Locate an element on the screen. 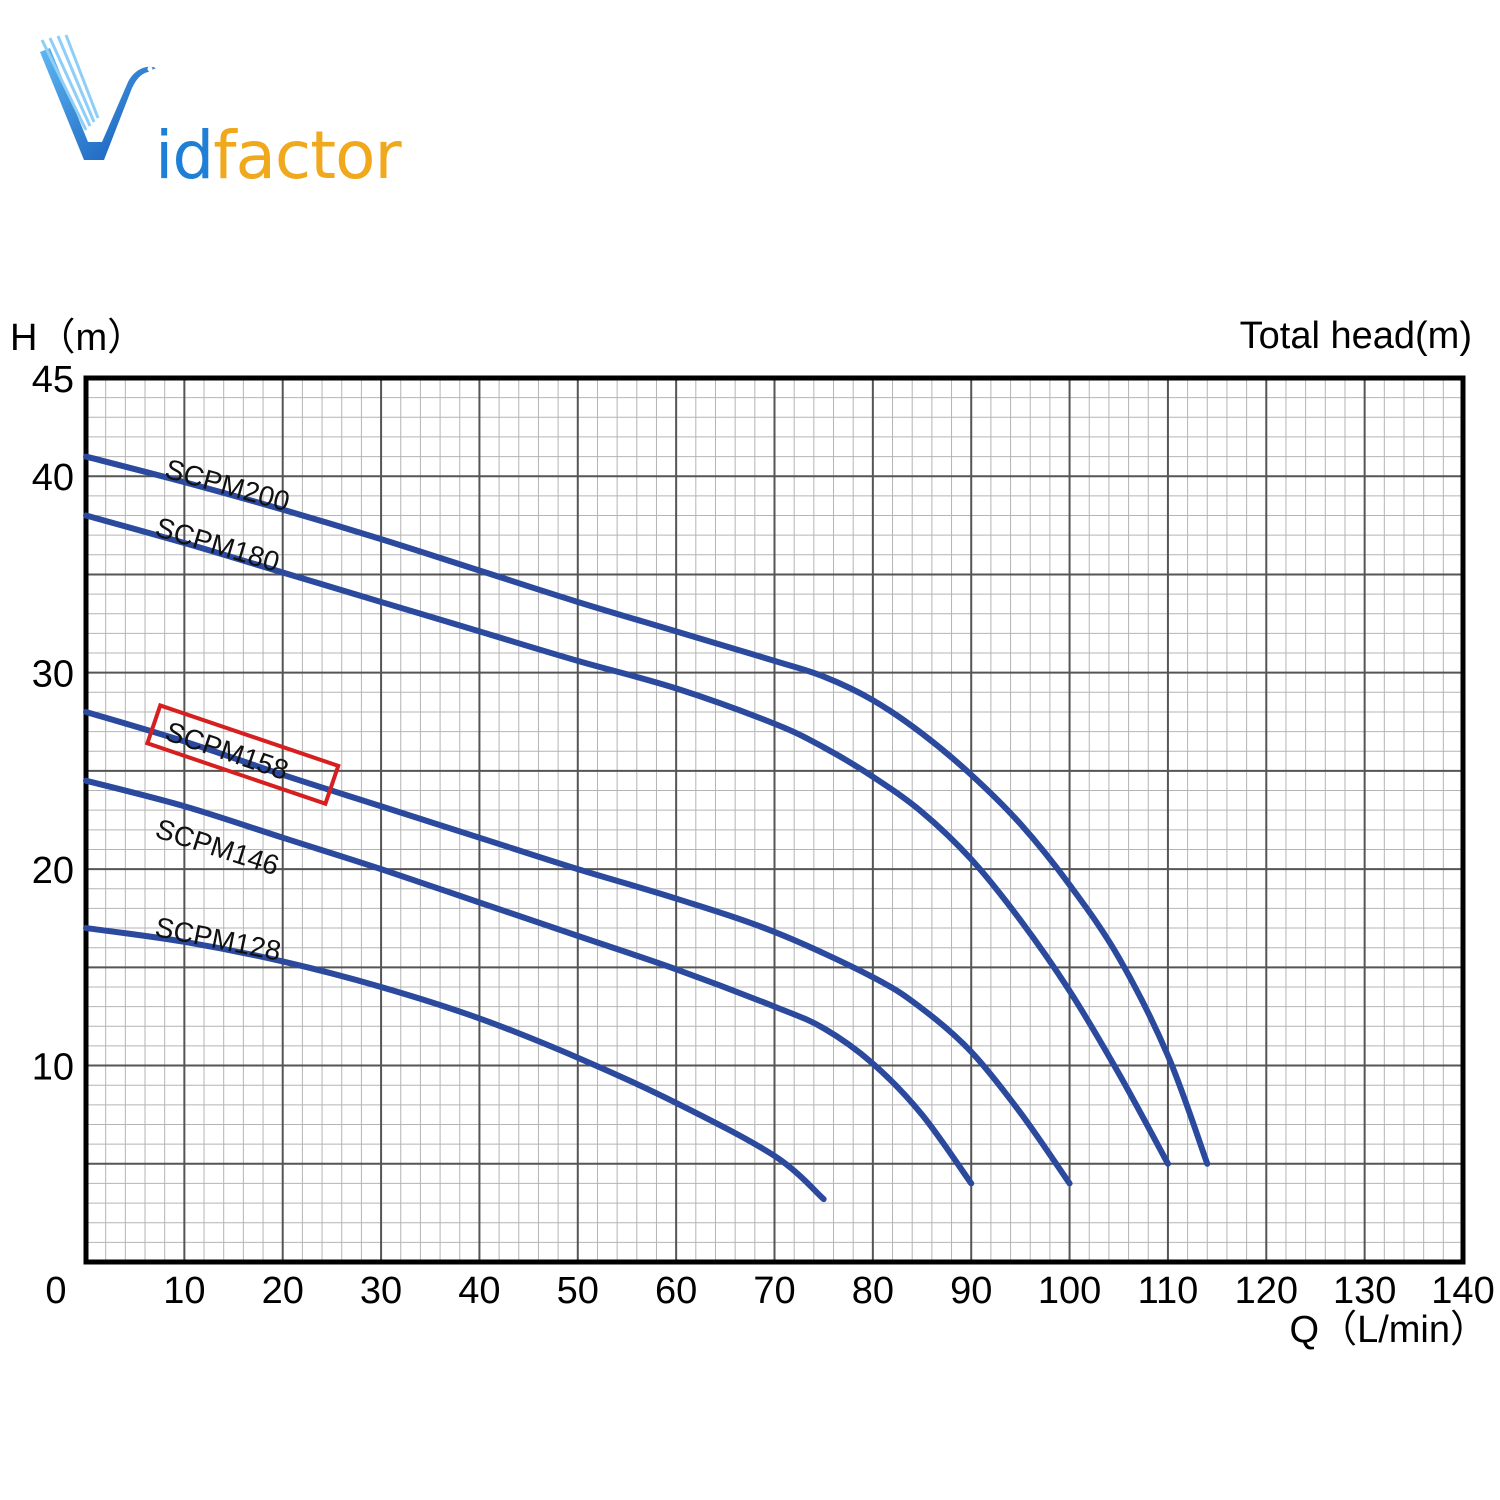 This screenshot has width=1500, height=1500. y-axis-title: H（m） is located at coordinates (77, 338).